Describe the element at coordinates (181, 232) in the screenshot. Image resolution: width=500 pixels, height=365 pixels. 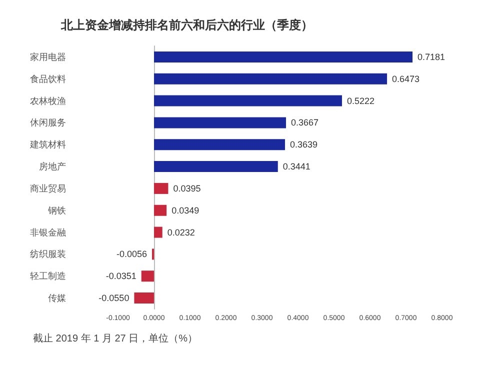
I see `data-label: 0.0232` at that location.